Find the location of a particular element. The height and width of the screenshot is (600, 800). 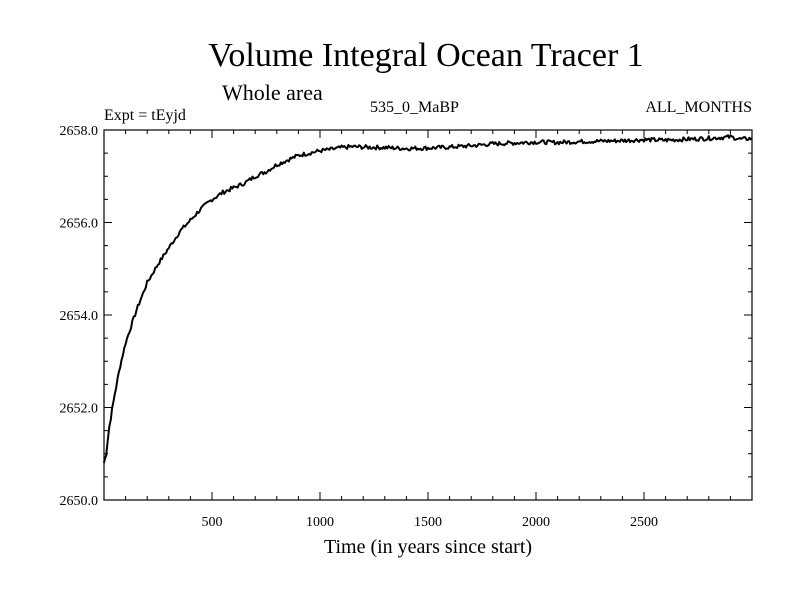

y-tick-label: 2656.0 is located at coordinates (79, 224).